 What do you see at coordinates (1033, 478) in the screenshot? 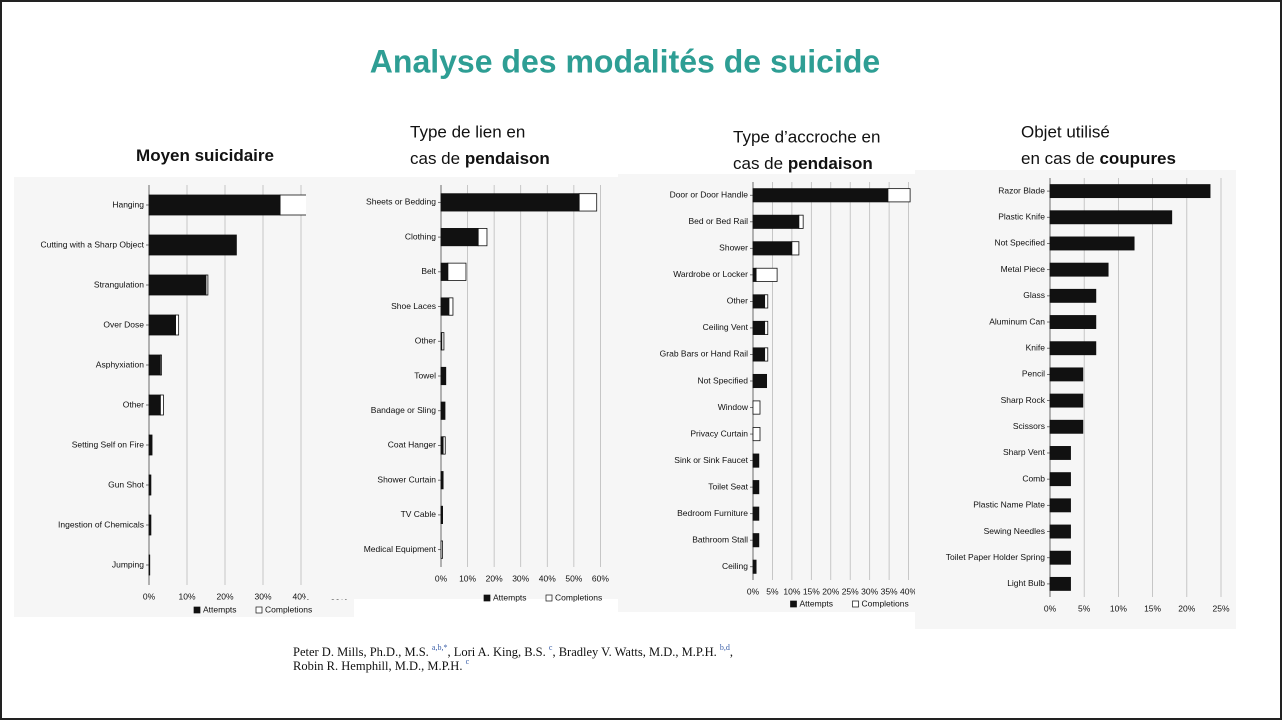
I see `category-label: Comb` at bounding box center [1033, 478].